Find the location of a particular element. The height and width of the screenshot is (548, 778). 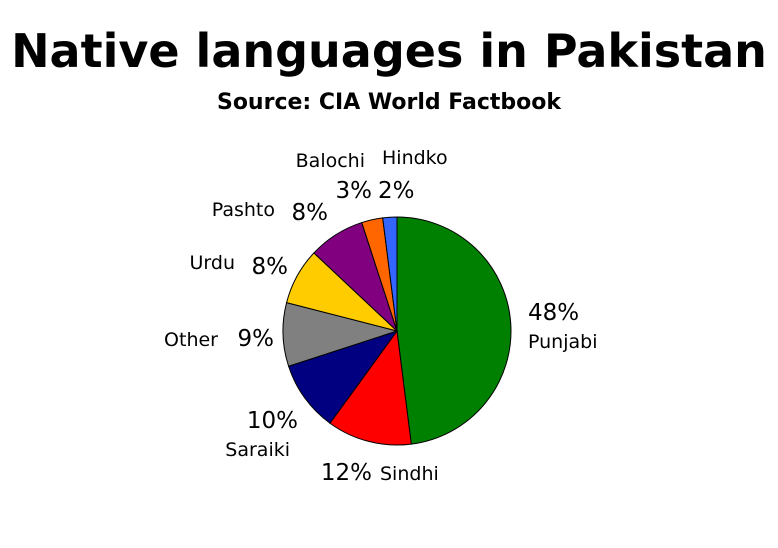

pie-slice-sindhi is located at coordinates (370, 387).